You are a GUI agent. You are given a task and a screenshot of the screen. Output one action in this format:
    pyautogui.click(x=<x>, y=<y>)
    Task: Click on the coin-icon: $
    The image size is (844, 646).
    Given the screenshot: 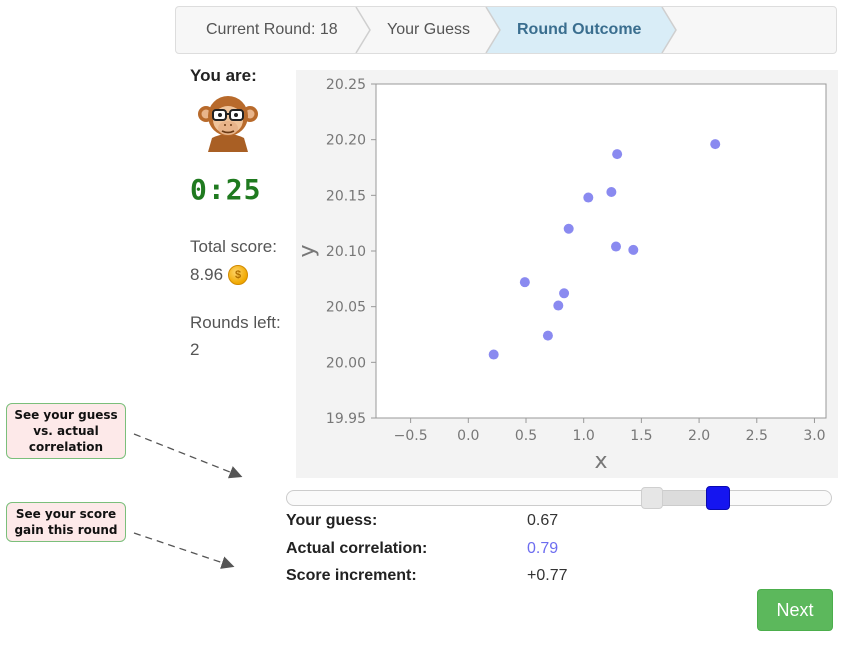 What is the action you would take?
    pyautogui.click(x=238, y=275)
    